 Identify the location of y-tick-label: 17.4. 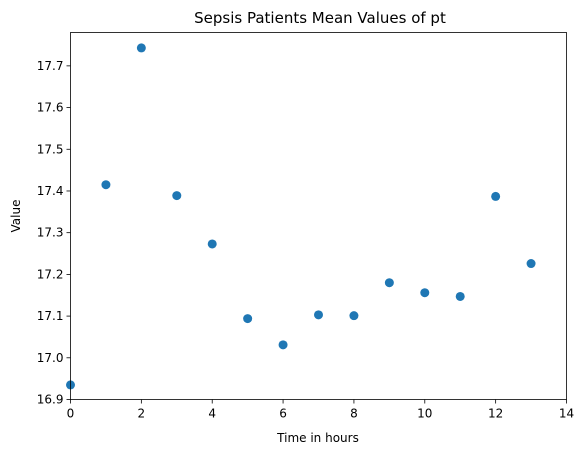
(50, 191).